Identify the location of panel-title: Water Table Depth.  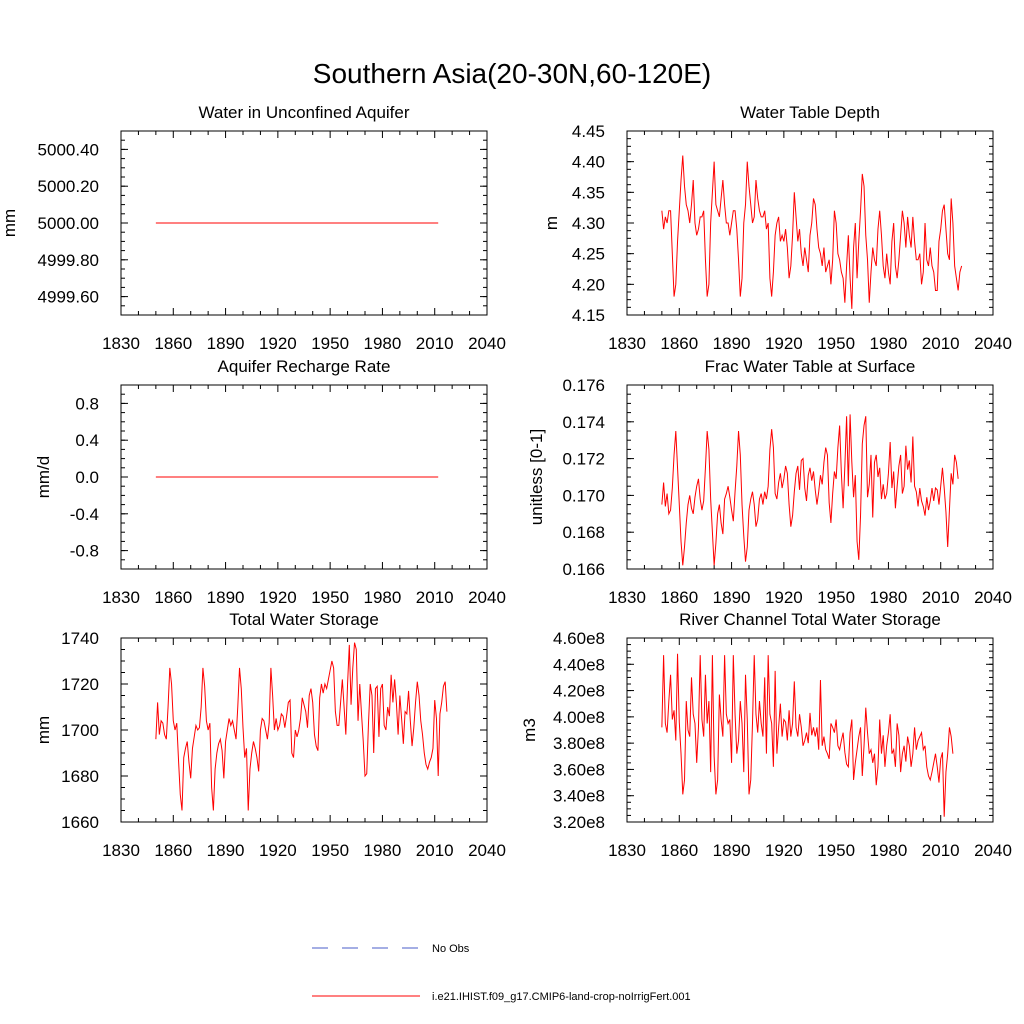
(810, 112).